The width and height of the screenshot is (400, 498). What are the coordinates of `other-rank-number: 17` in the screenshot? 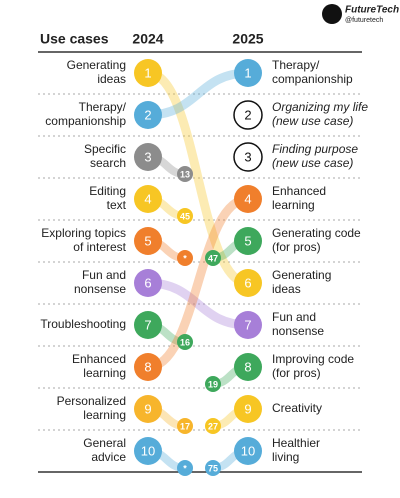 It's located at (185, 426).